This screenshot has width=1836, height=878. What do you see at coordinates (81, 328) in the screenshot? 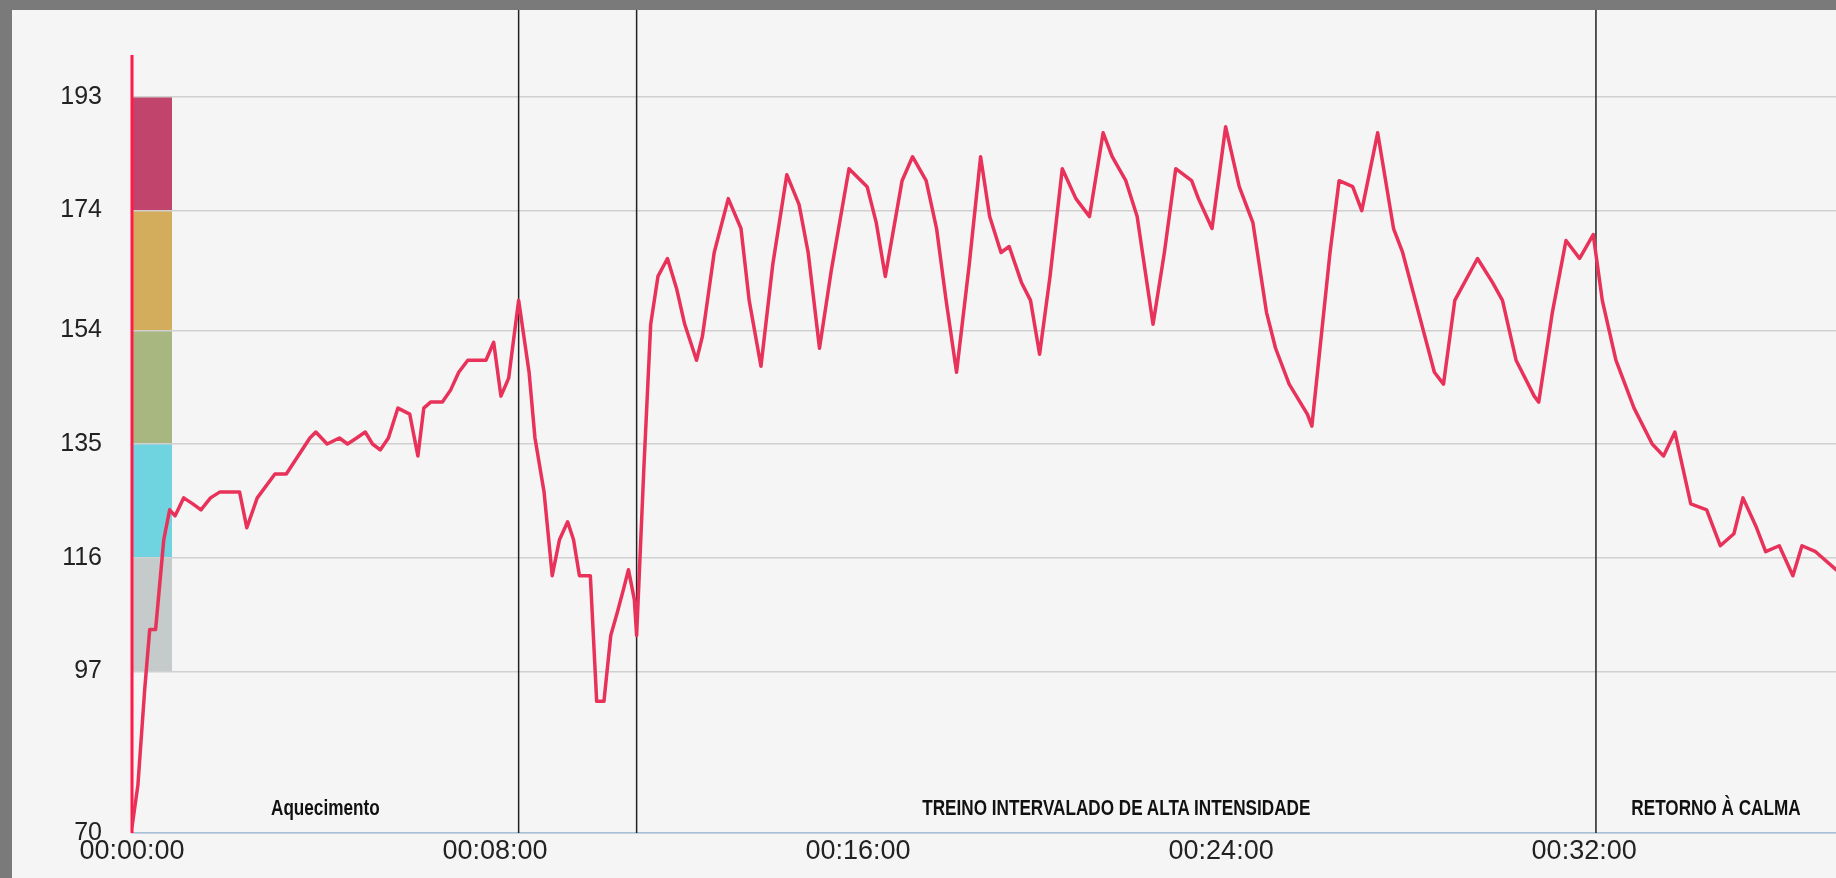
I see `y-tick-label: 154` at bounding box center [81, 328].